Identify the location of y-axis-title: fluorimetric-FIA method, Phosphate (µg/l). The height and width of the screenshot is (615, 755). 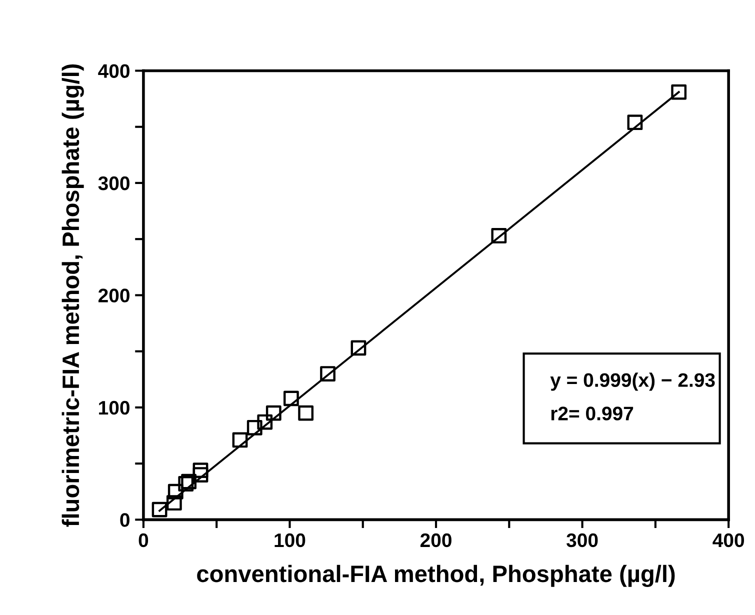
(73, 295).